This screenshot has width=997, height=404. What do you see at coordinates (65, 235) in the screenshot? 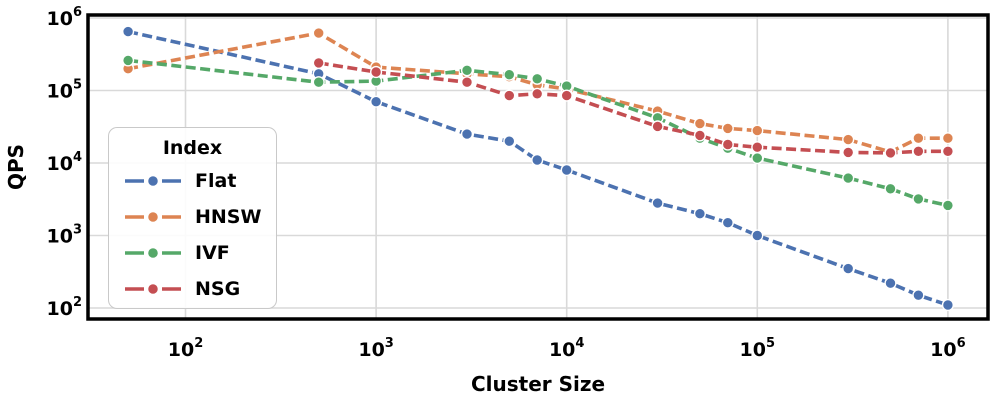
I see `y-tick-label: 103` at bounding box center [65, 235].